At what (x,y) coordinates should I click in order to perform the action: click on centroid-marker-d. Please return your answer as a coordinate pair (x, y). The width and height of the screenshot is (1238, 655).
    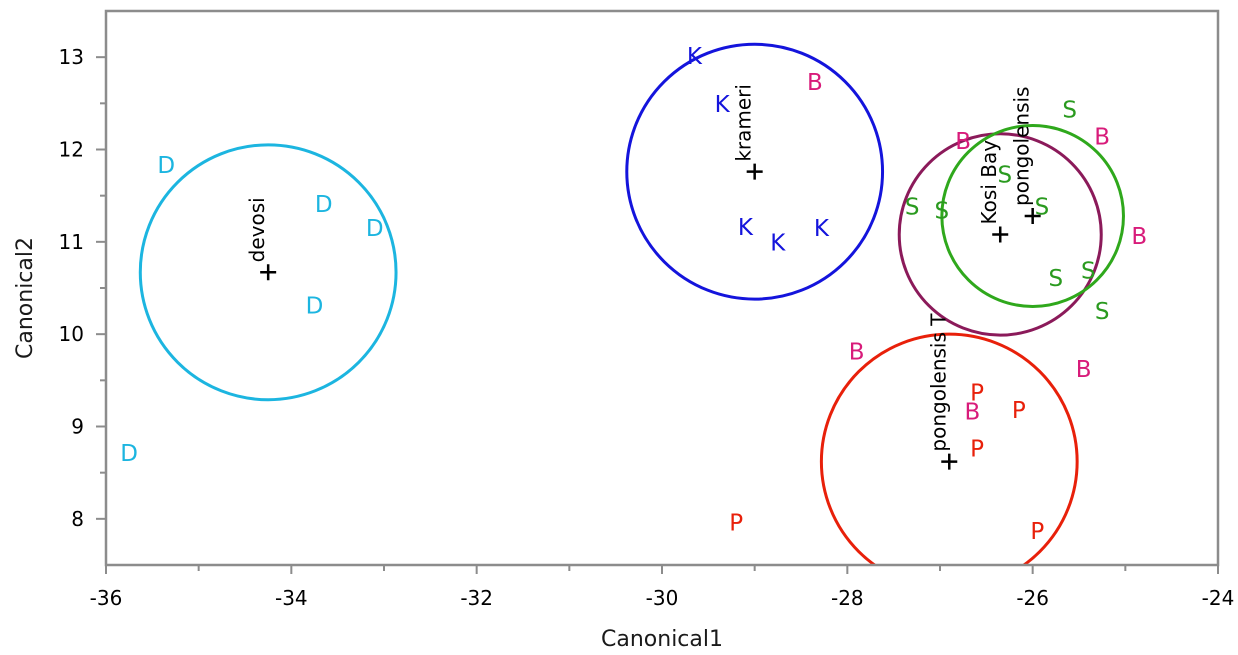
    Looking at the image, I should click on (268, 272).